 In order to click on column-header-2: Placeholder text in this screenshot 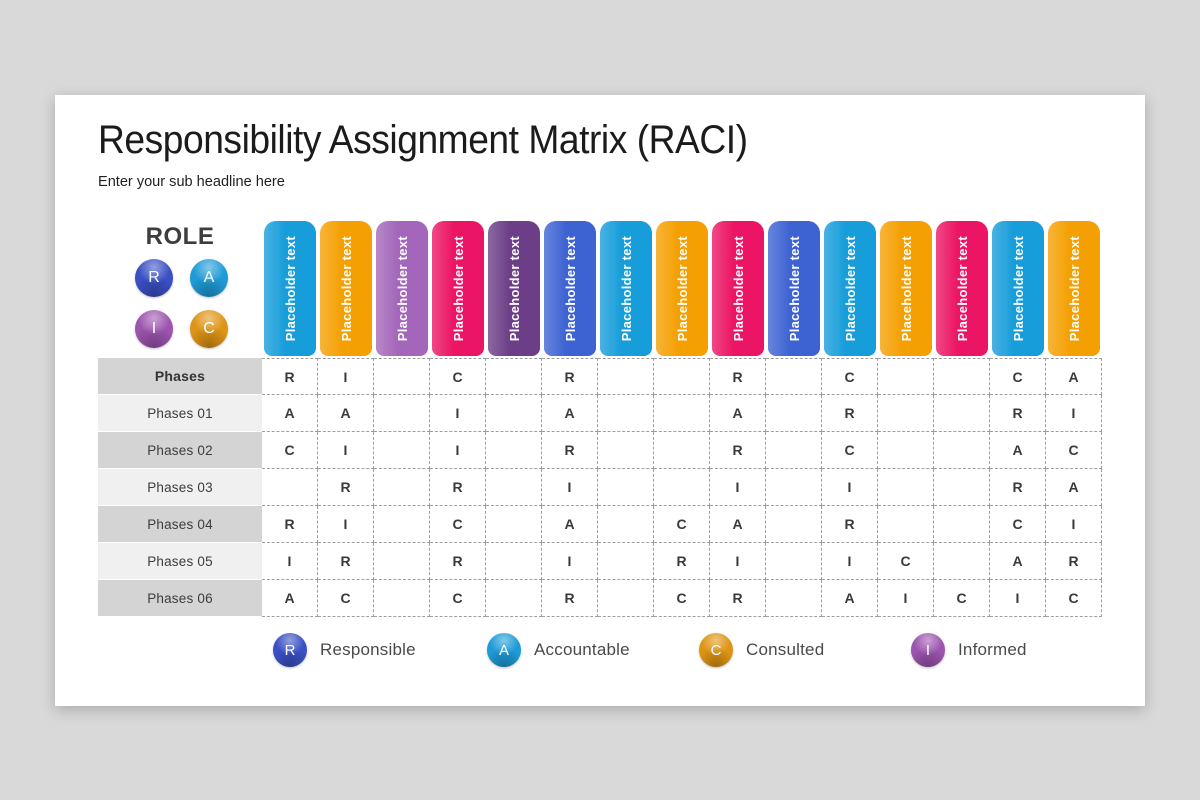, I will do `click(346, 288)`.